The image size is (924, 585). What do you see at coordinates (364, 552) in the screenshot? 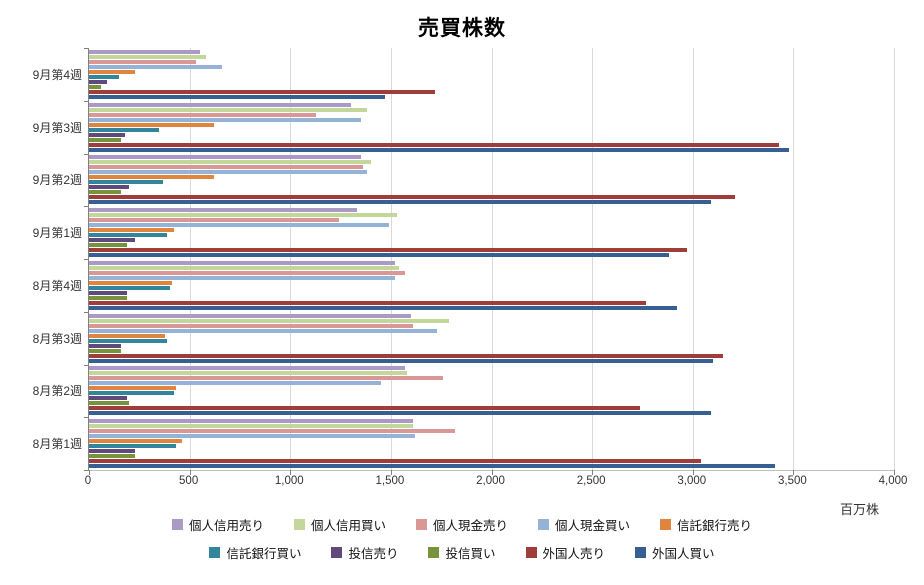
I see `legend-item: 投信売り` at bounding box center [364, 552].